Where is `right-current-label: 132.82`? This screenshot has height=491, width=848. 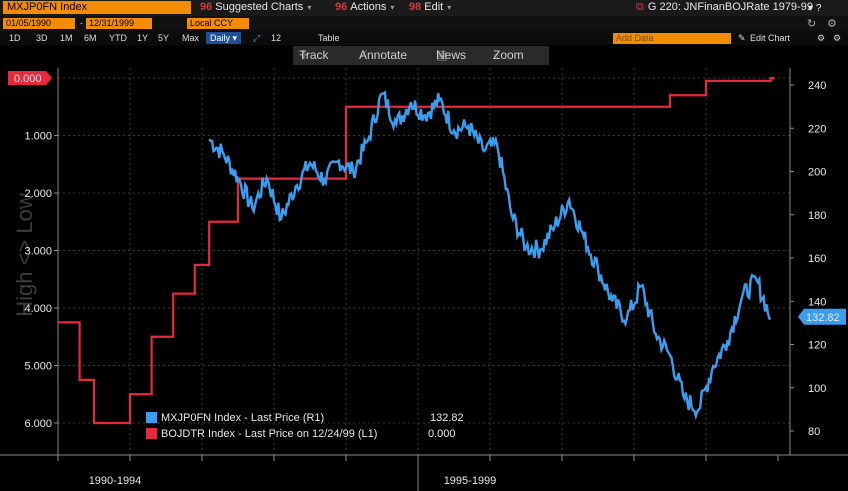
right-current-label: 132.82 is located at coordinates (823, 318).